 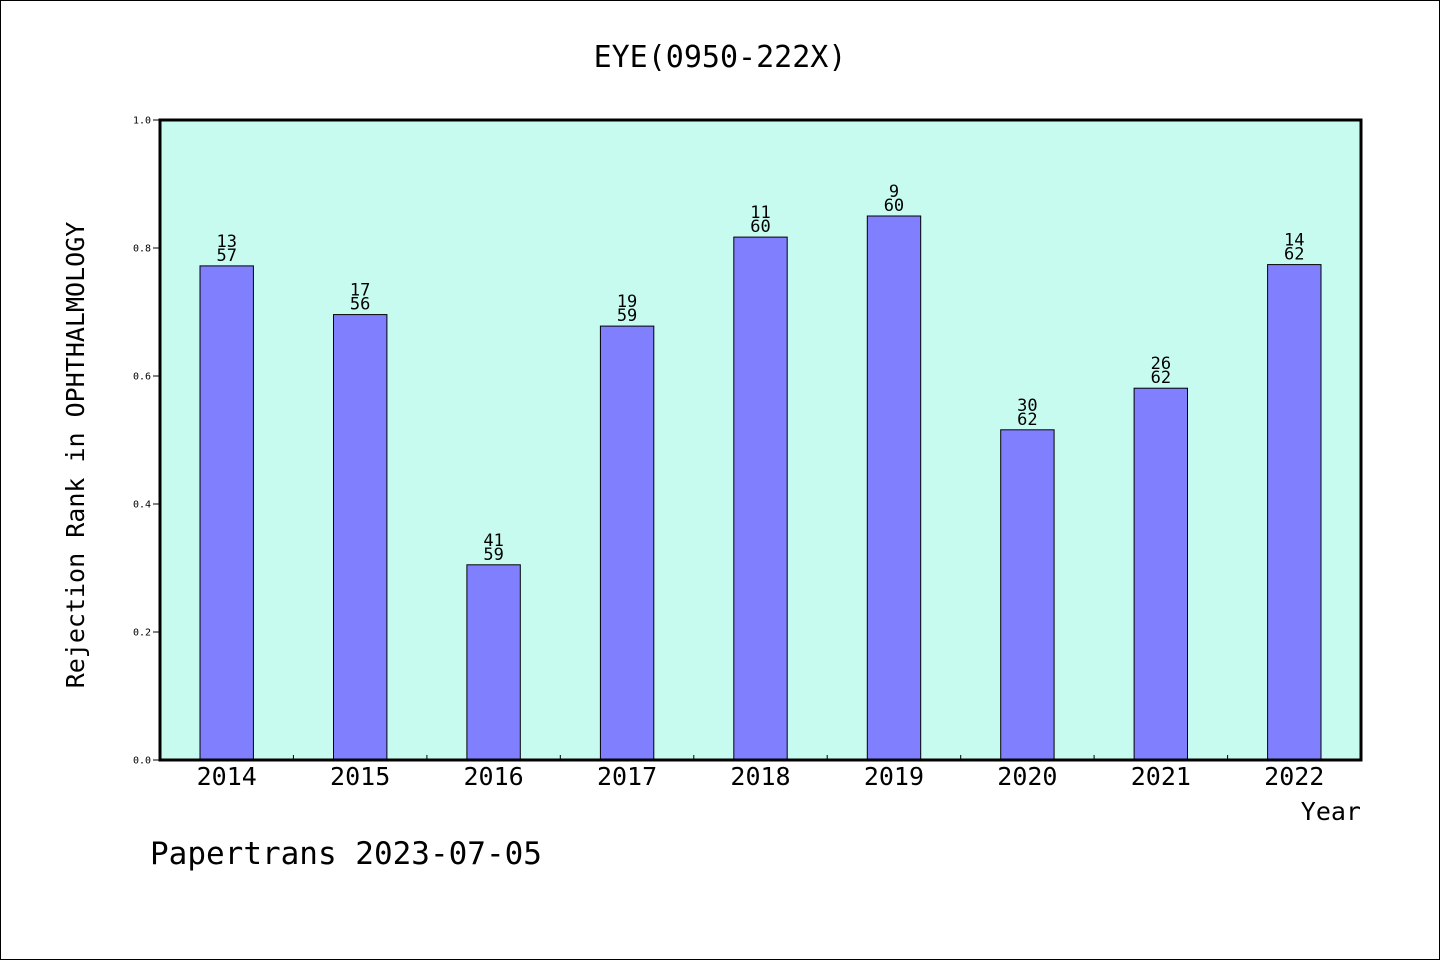 I want to click on bar-2018, so click(x=760, y=498).